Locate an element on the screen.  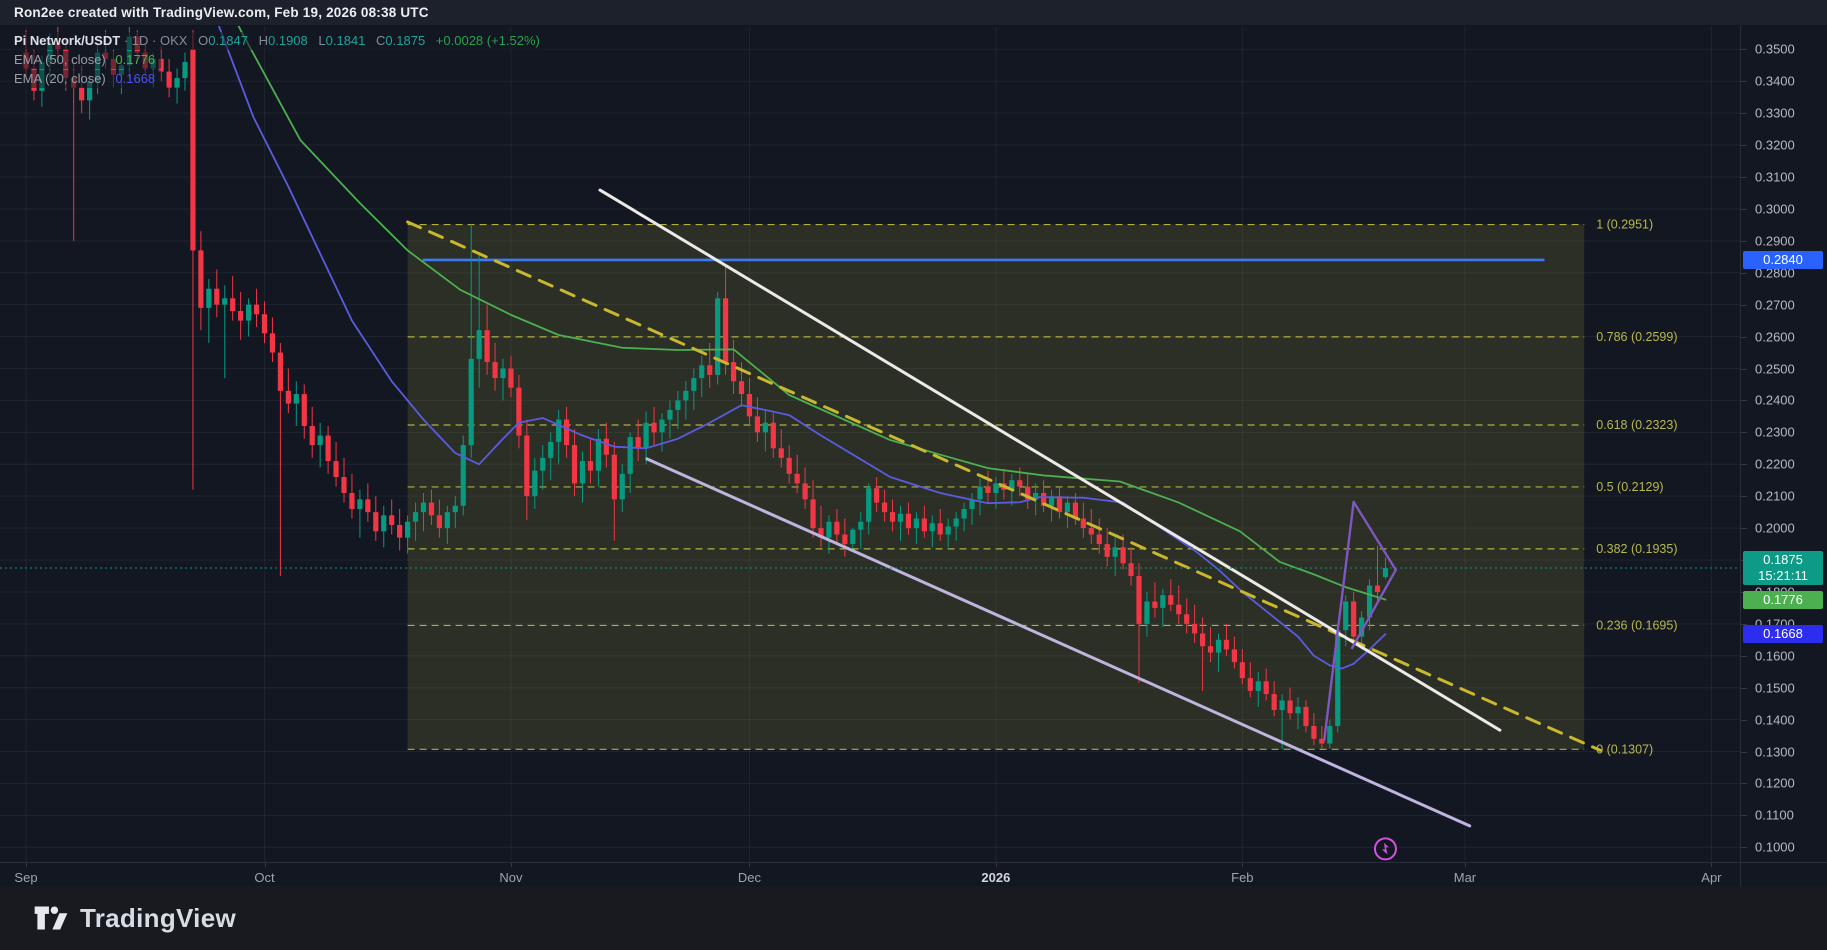
low-value: 0.1841 is located at coordinates (345, 40).